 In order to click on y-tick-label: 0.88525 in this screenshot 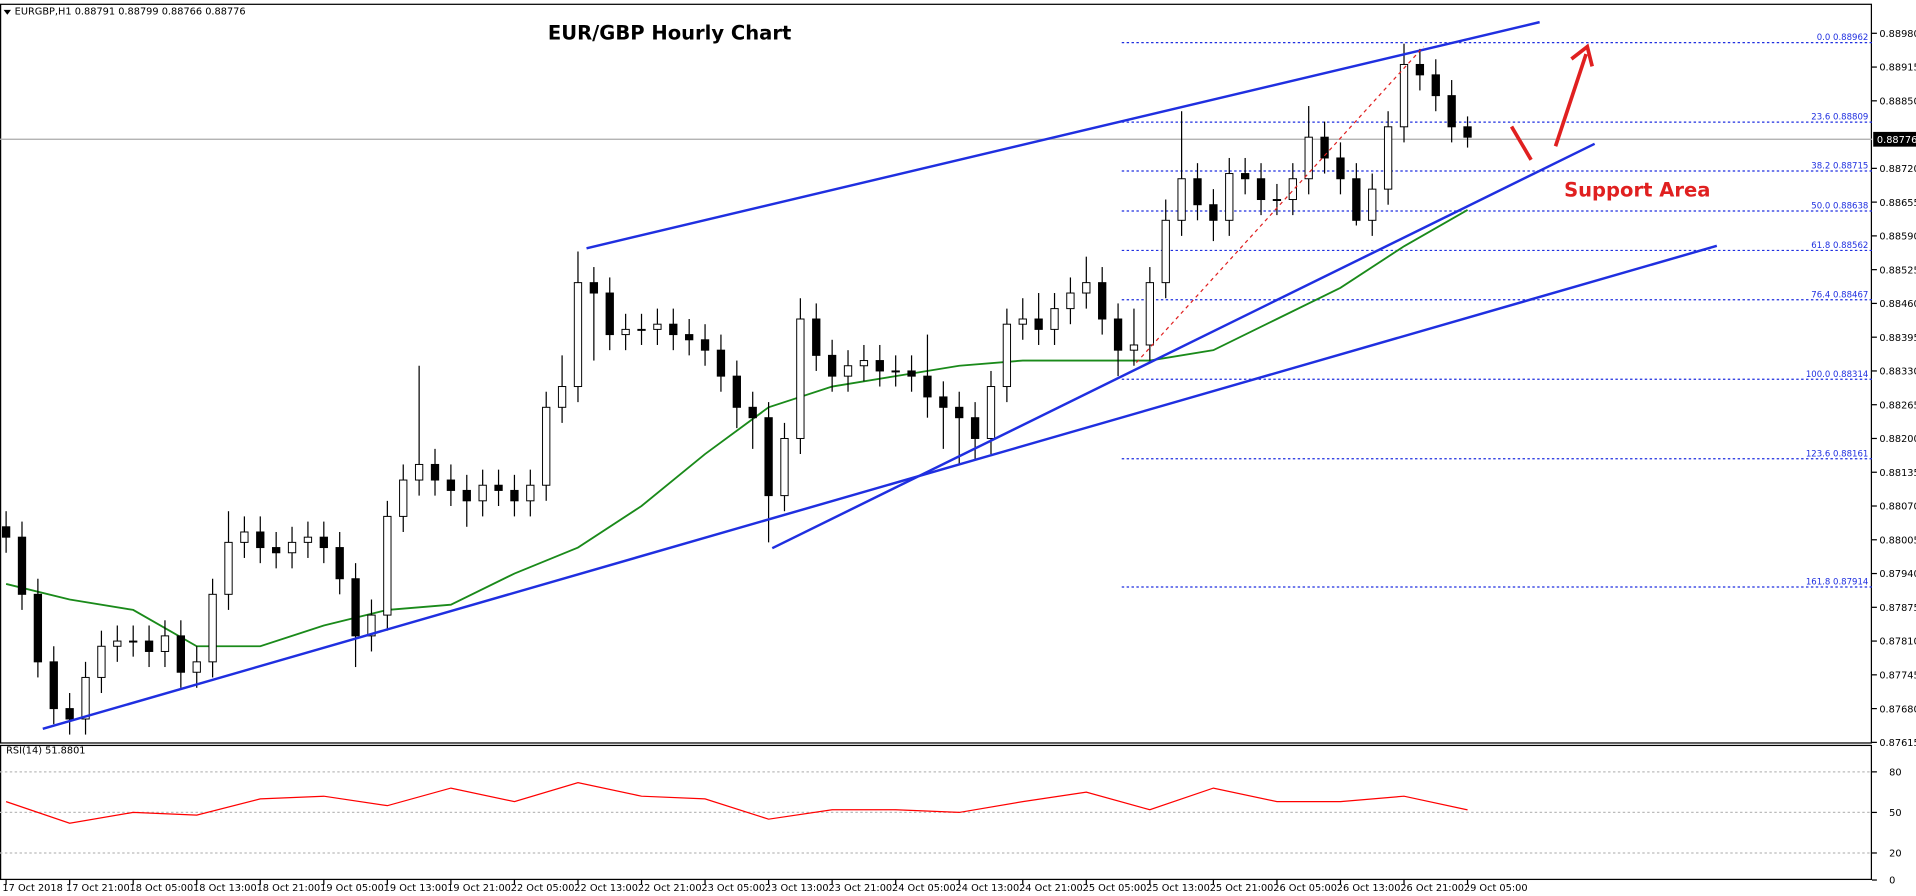, I will do `click(1897, 270)`.